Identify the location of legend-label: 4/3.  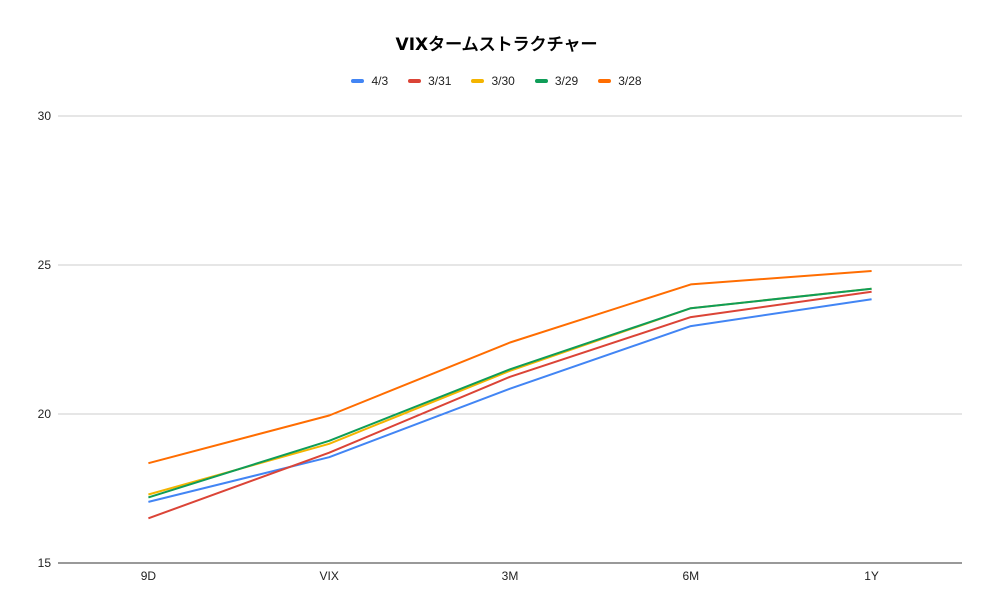
(380, 81).